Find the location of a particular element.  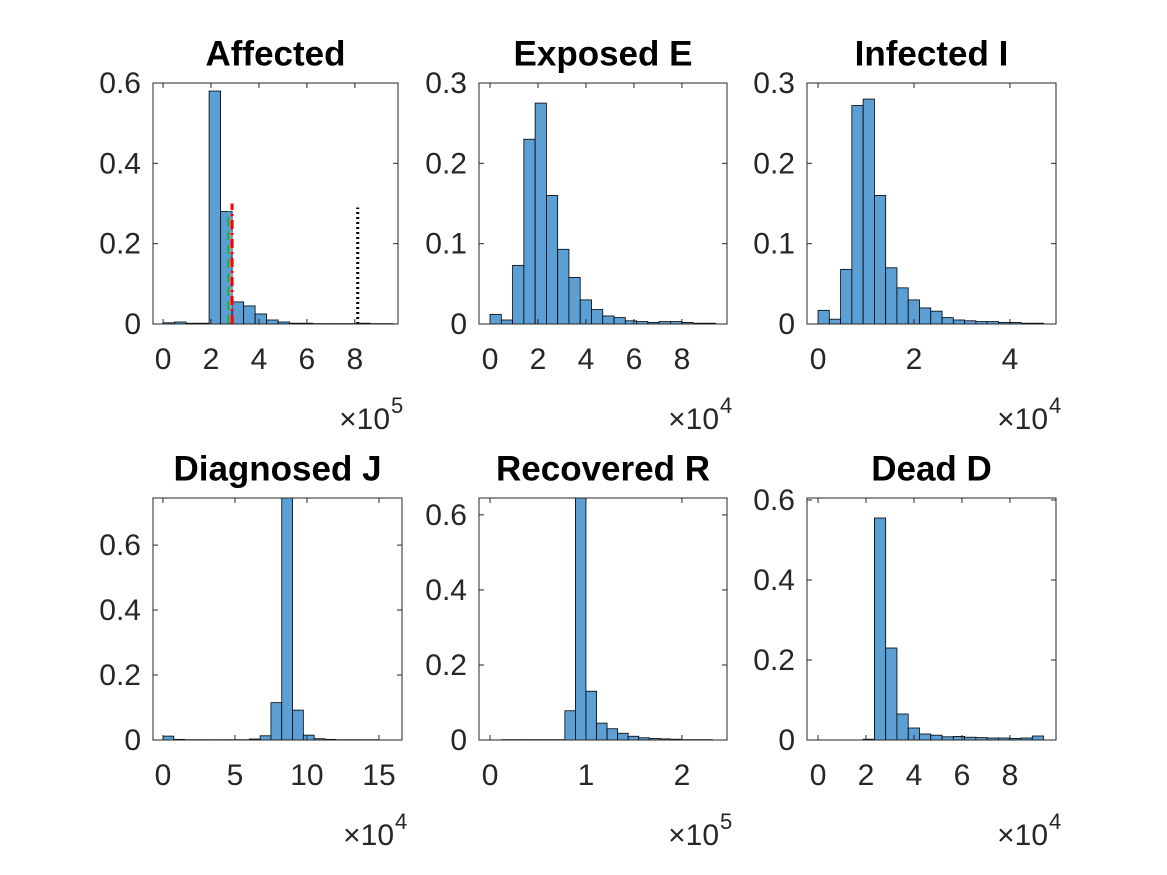

x-tick-label: 5 is located at coordinates (235, 775).